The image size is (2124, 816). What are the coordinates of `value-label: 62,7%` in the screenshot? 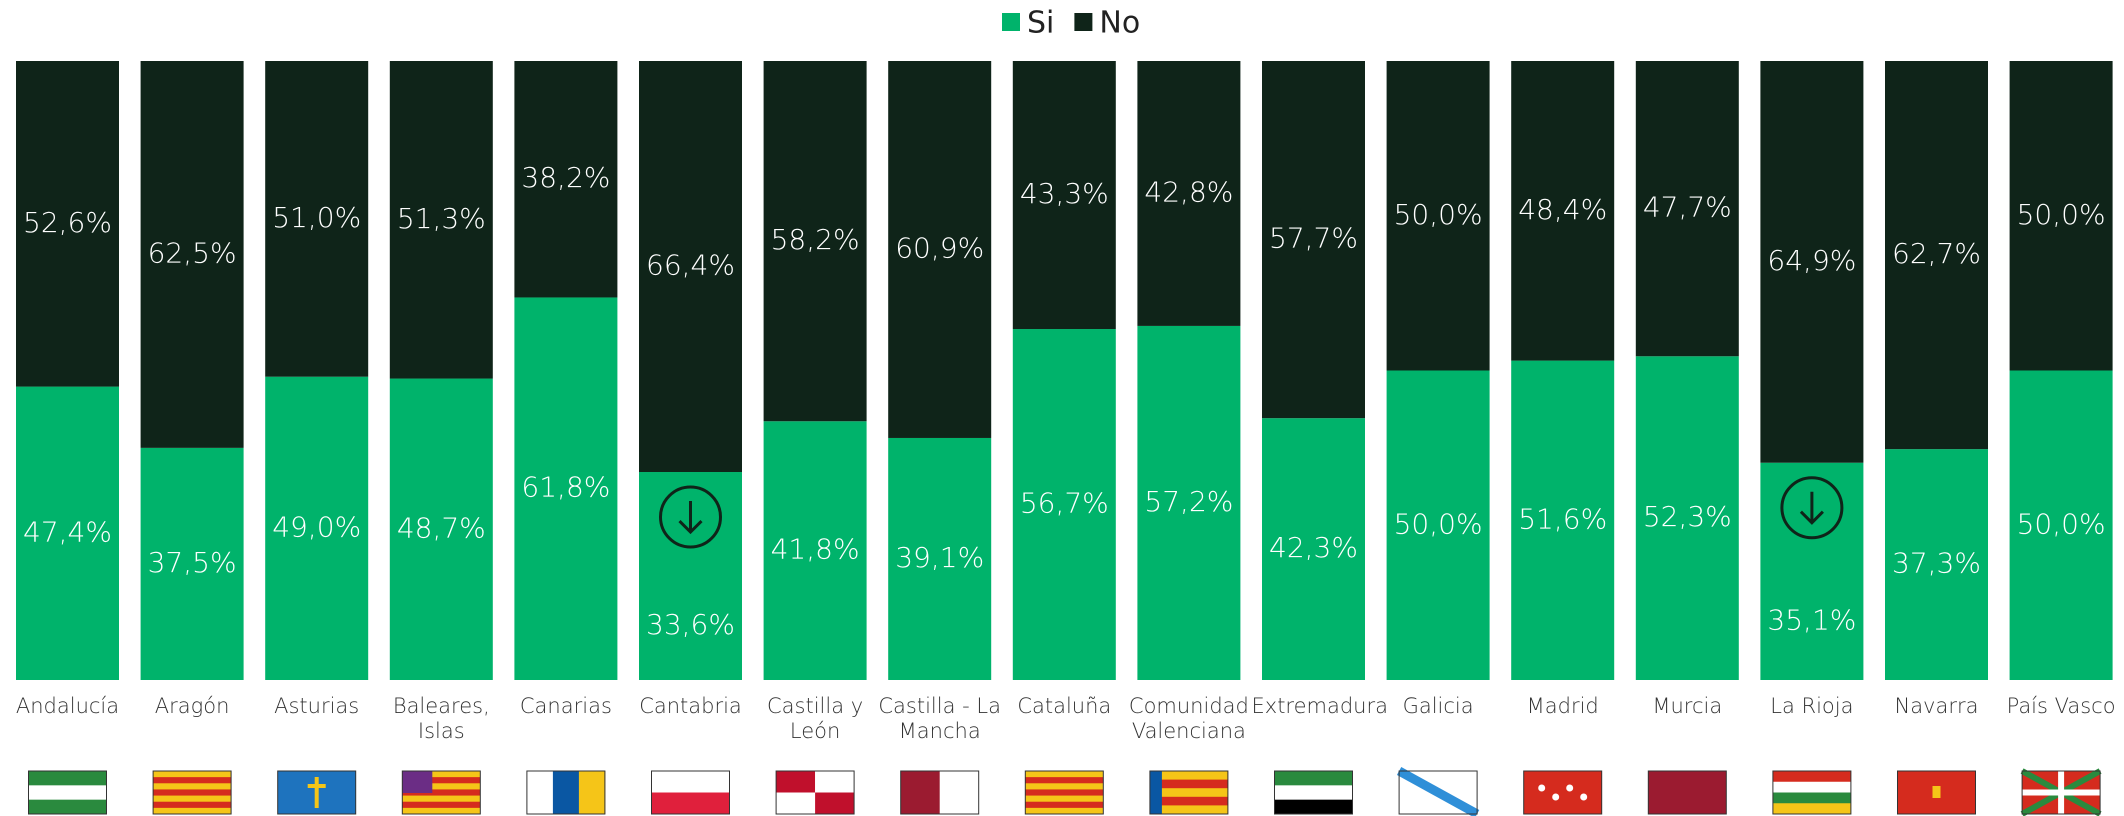 It's located at (1936, 253).